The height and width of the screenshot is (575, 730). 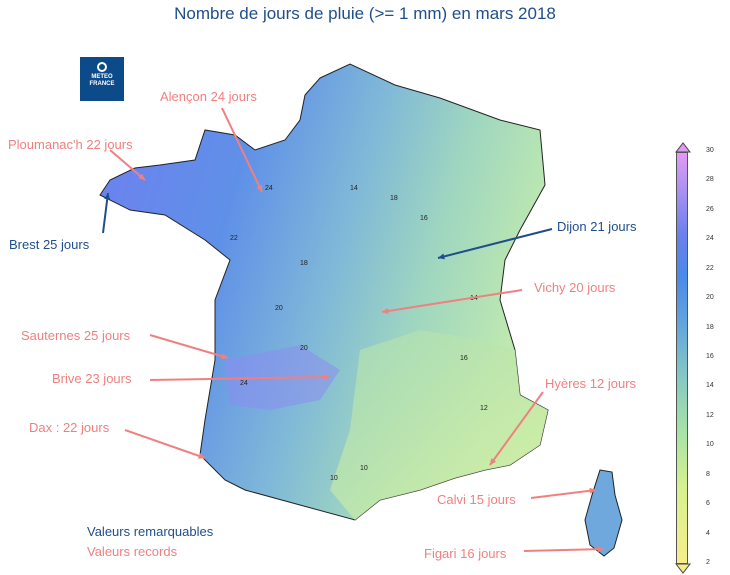 I want to click on label-dax: Dax : 22 jours, so click(x=69, y=427).